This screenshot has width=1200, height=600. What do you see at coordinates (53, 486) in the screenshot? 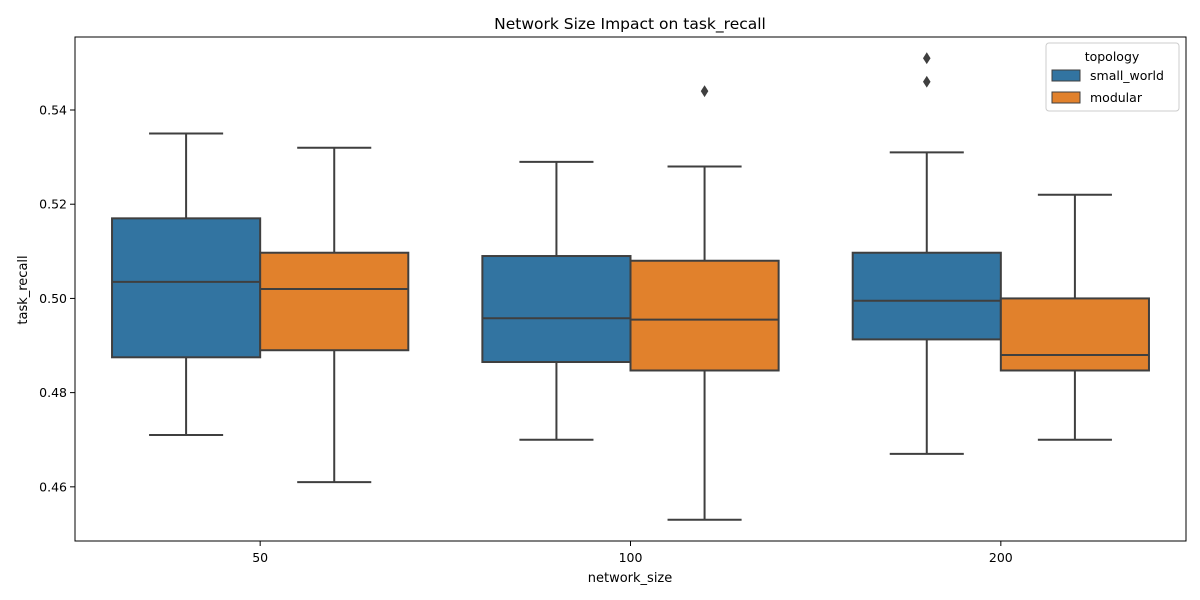
I see `y-tick-label: 0.46` at bounding box center [53, 486].